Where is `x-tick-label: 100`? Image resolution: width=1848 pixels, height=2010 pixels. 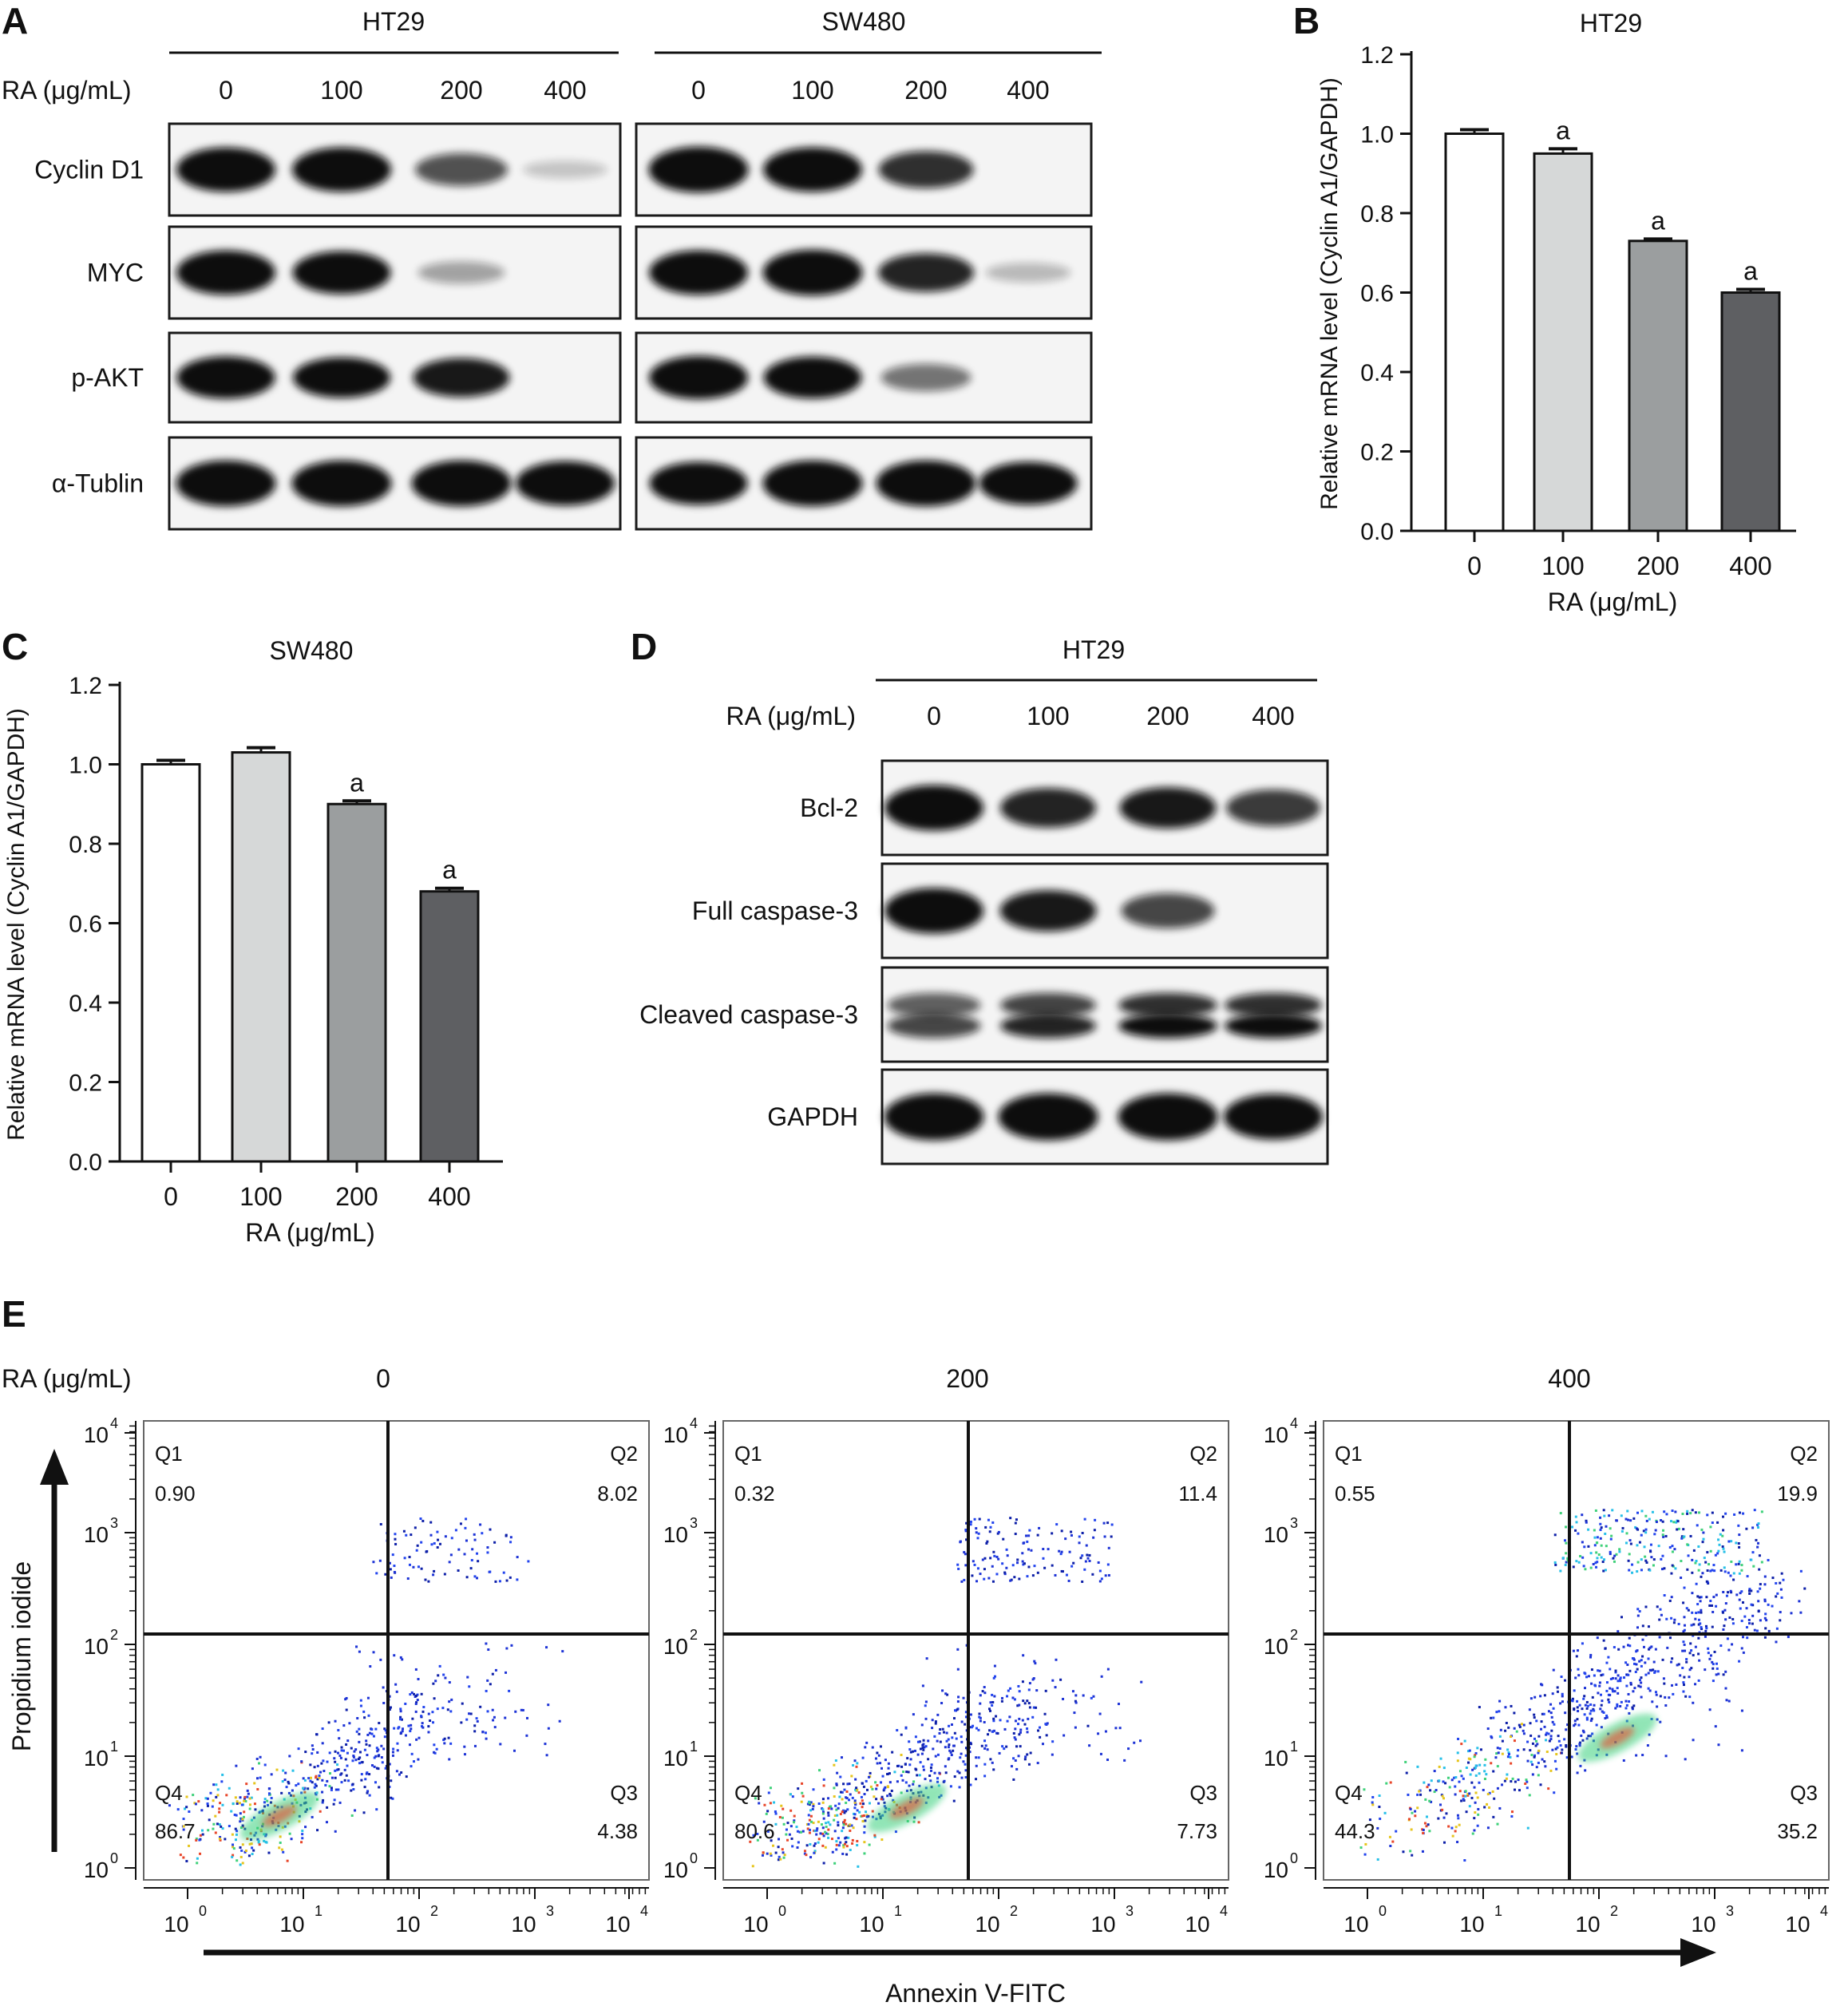
x-tick-label: 100 is located at coordinates (1562, 566).